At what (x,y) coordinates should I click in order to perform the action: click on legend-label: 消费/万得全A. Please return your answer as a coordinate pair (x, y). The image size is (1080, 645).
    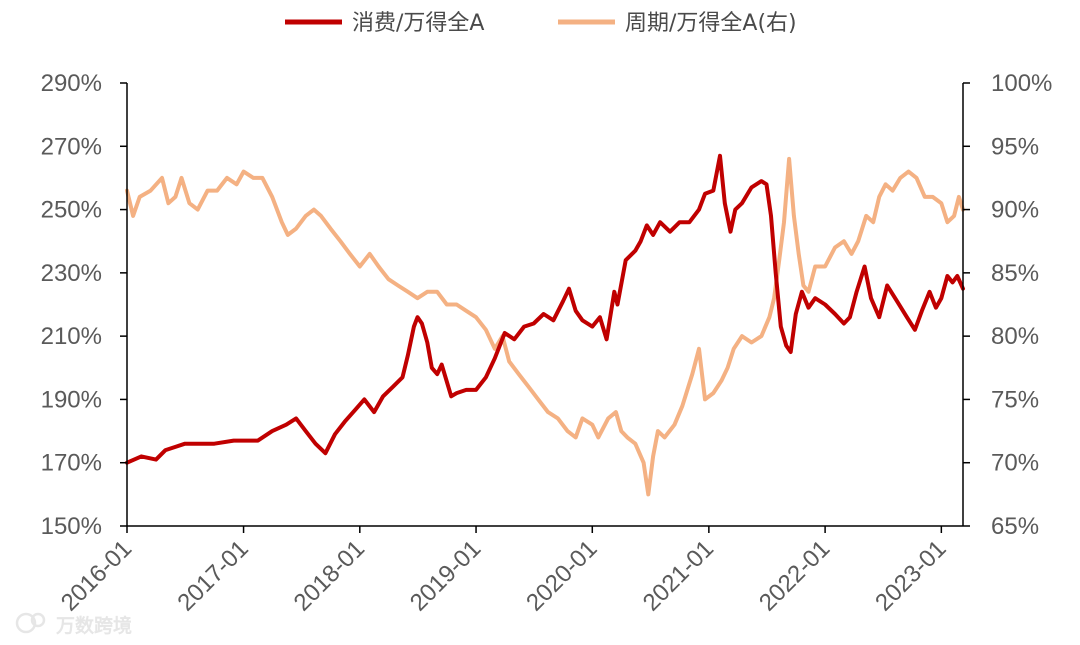
    Looking at the image, I should click on (418, 23).